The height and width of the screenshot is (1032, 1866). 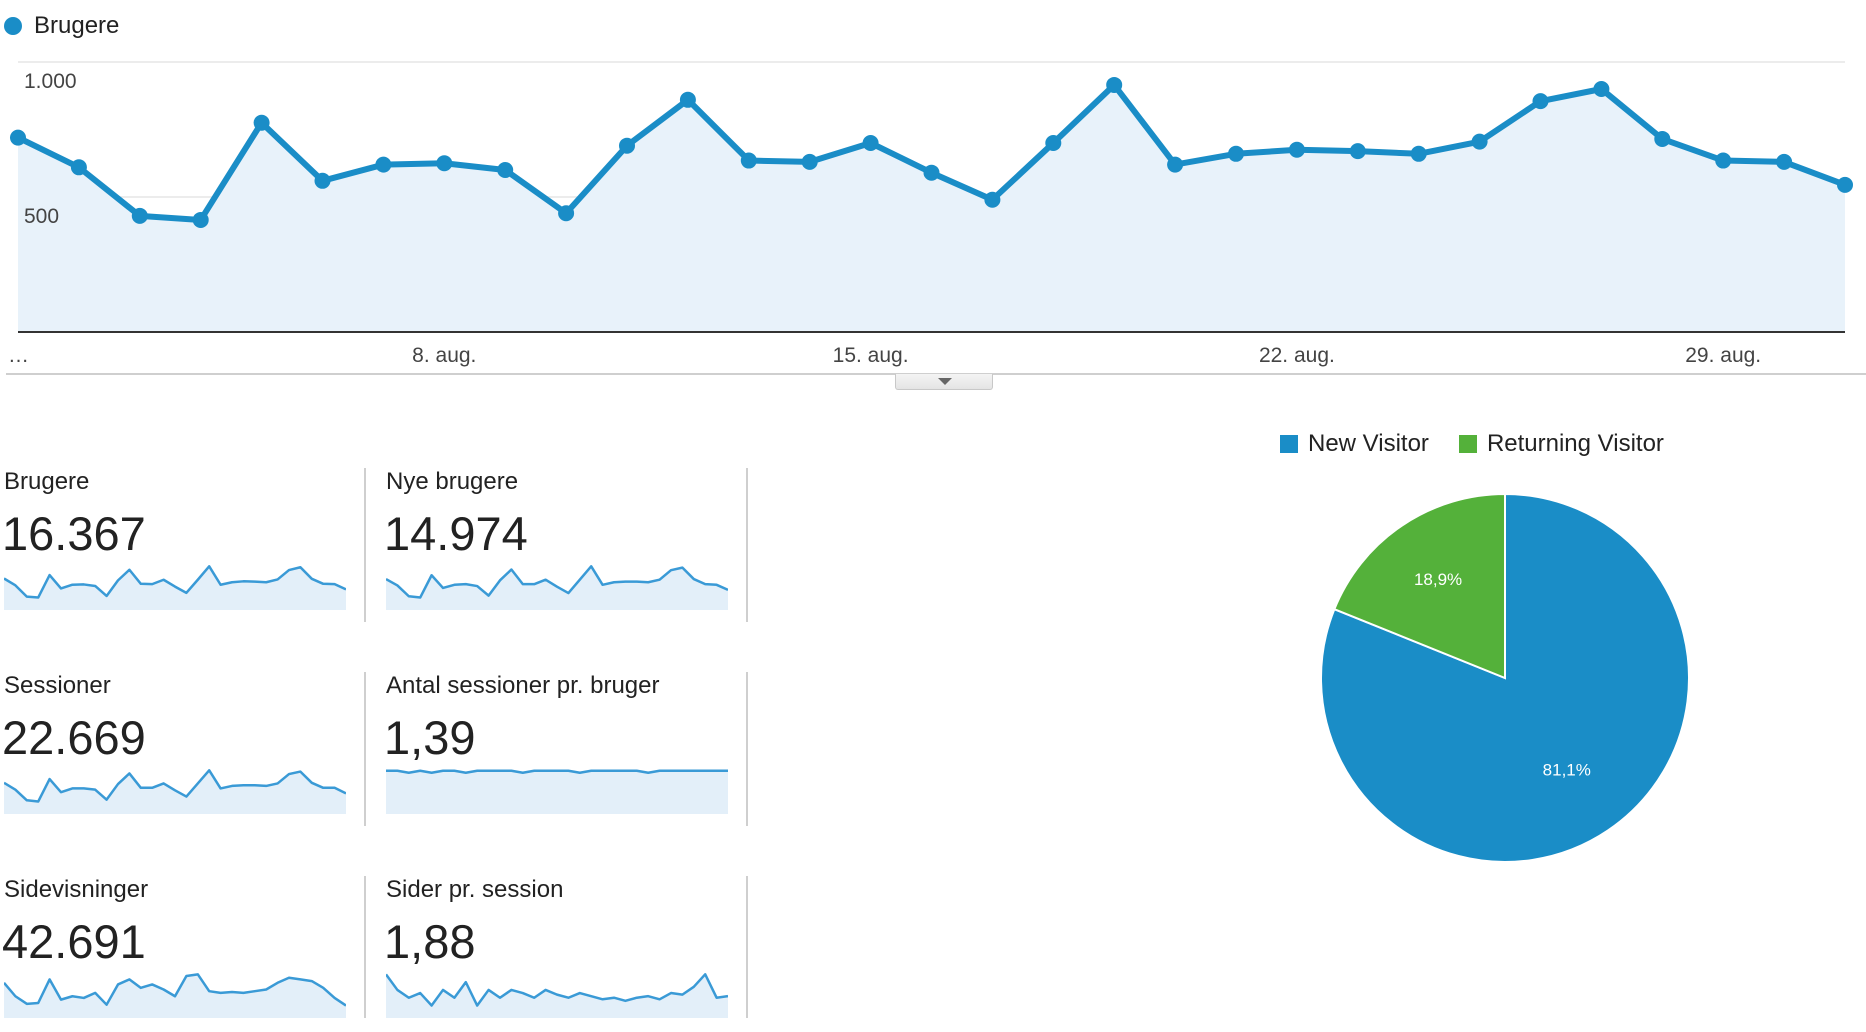 I want to click on kpi-value: 1,88, so click(x=430, y=941).